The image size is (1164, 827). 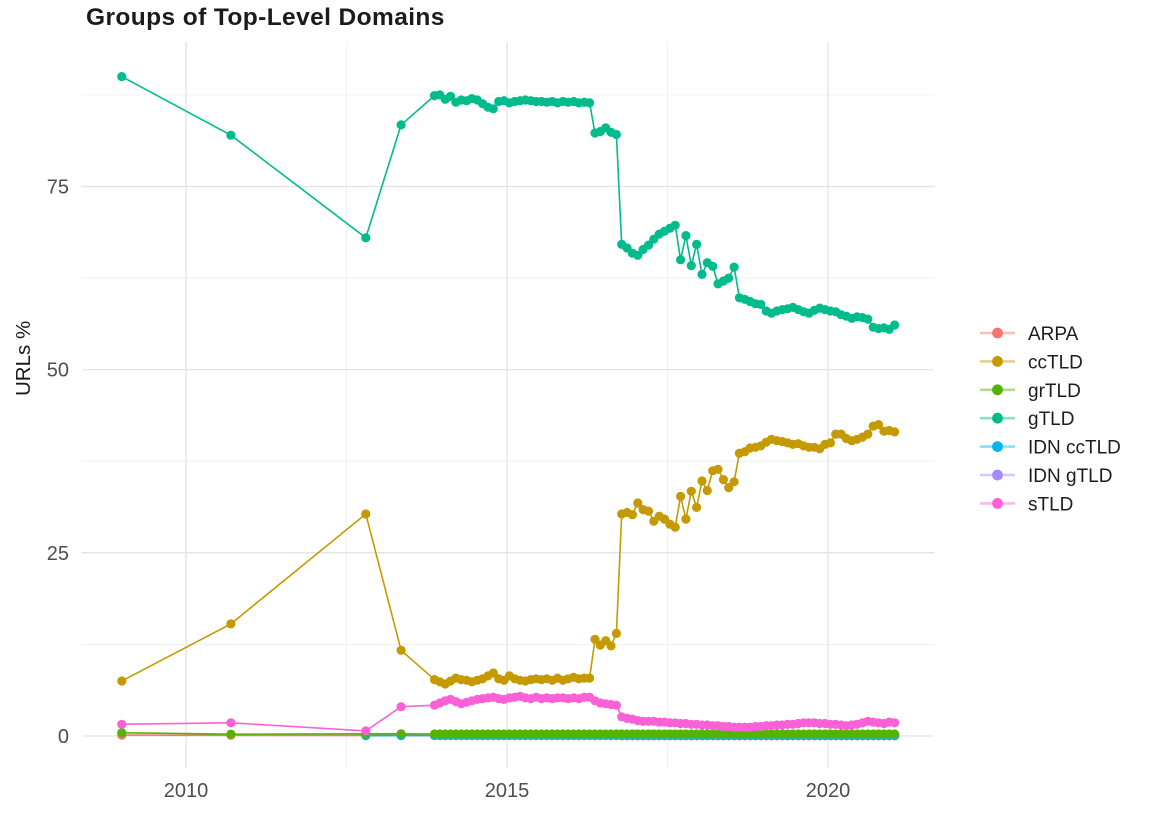 I want to click on legend-label: IDN ccTLD, so click(x=1074, y=448).